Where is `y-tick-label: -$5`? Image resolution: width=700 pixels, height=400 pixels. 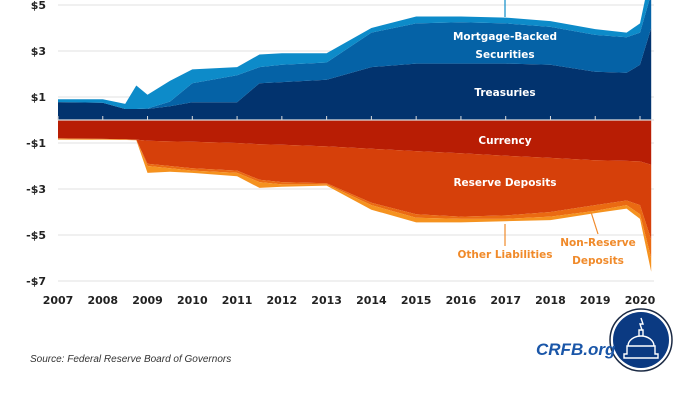 y-tick-label: -$5 is located at coordinates (36, 235).